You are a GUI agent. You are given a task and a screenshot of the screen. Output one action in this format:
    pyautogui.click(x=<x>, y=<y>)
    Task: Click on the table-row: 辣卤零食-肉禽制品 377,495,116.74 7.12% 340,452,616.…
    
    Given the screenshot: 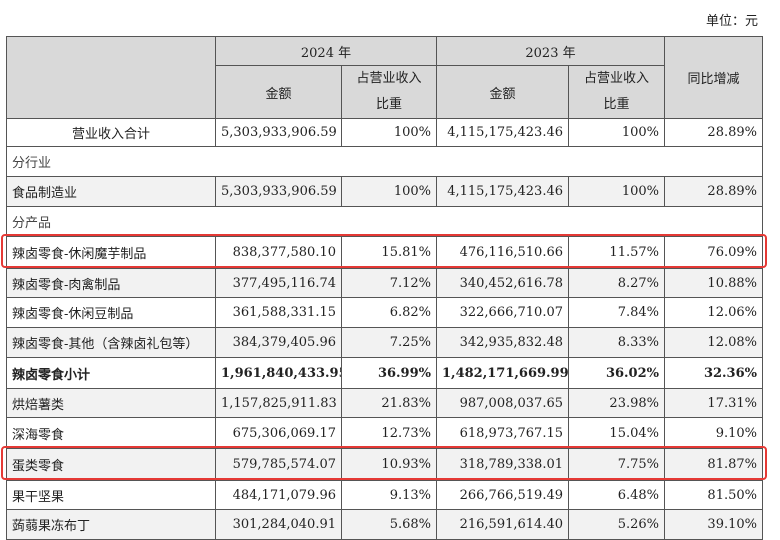 What is the action you would take?
    pyautogui.click(x=384, y=283)
    